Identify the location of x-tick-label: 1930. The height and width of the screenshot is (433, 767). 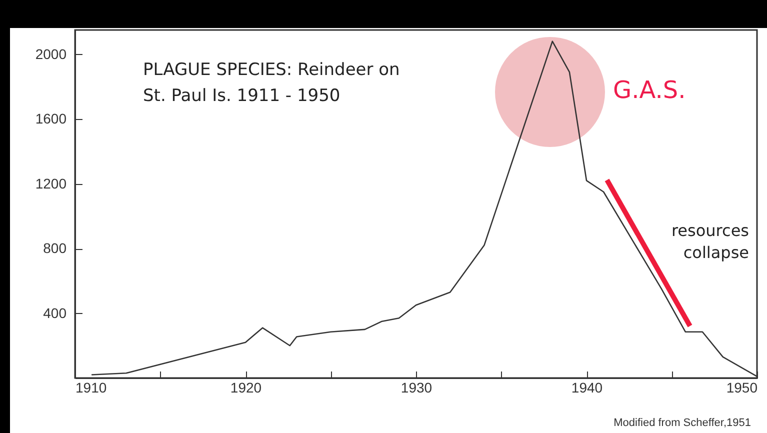
(416, 388).